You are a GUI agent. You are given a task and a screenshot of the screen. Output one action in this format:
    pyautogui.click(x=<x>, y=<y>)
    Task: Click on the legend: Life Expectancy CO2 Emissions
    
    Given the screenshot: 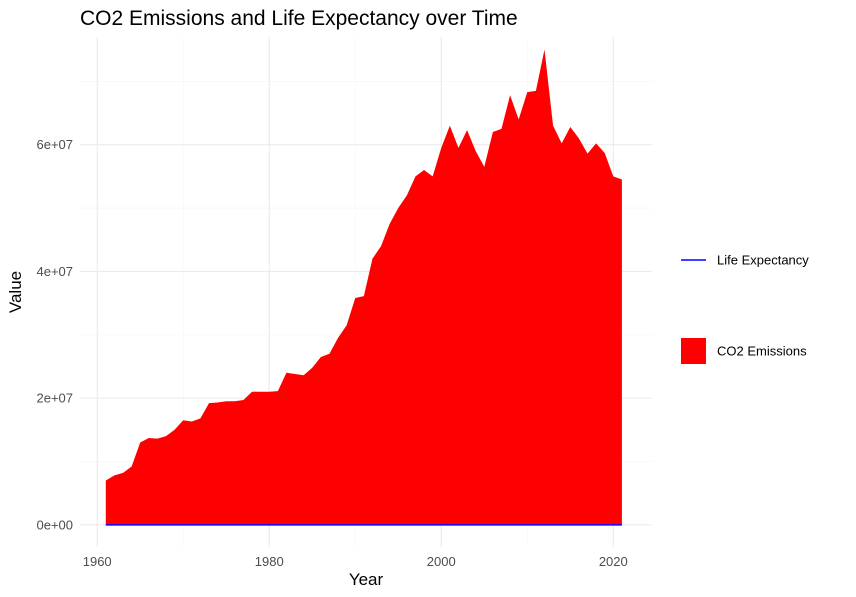 What is the action you would take?
    pyautogui.click(x=745, y=308)
    